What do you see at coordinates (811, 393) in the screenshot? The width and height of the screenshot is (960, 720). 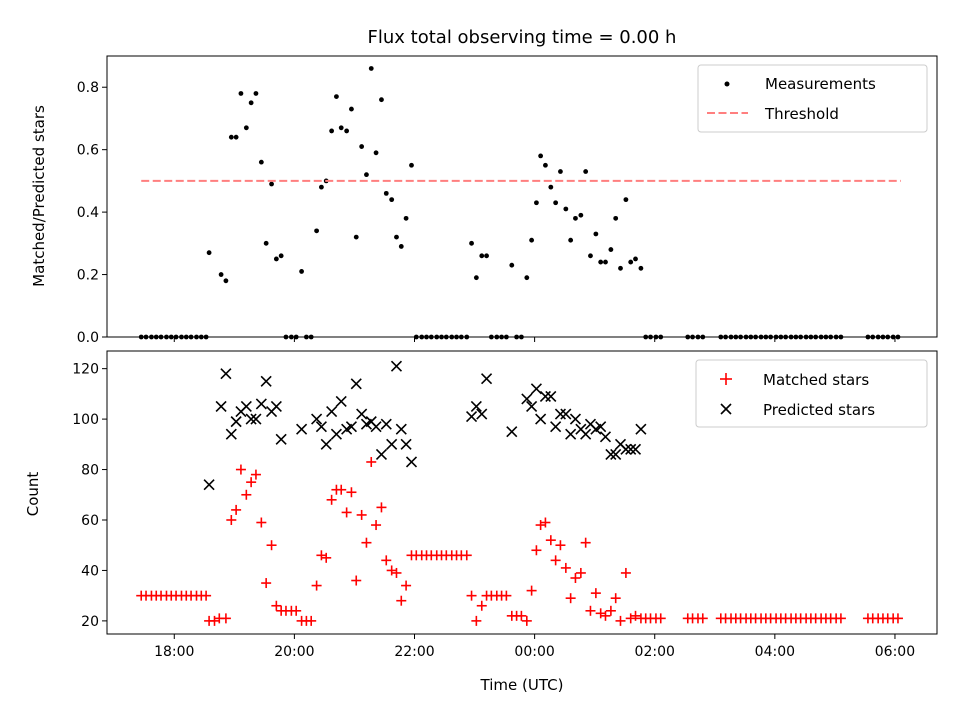 I see `bottom-legend-box` at bounding box center [811, 393].